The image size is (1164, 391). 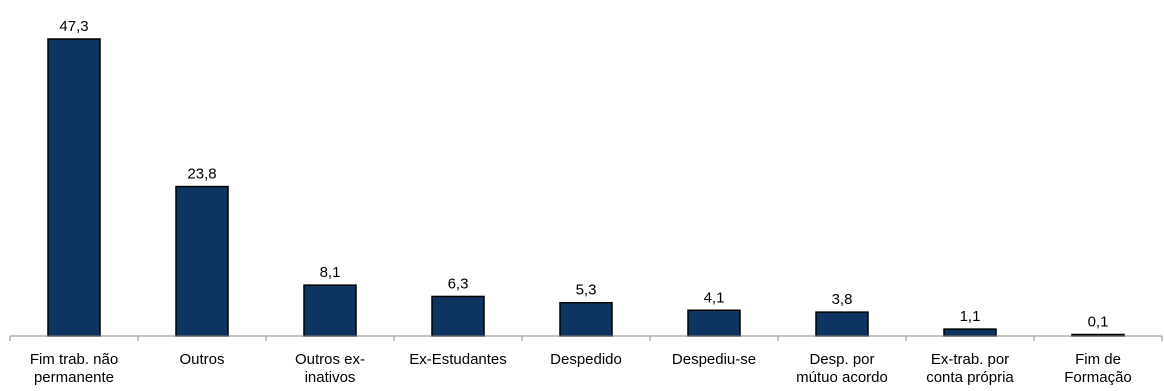 What do you see at coordinates (586, 338) in the screenshot?
I see `x-axis` at bounding box center [586, 338].